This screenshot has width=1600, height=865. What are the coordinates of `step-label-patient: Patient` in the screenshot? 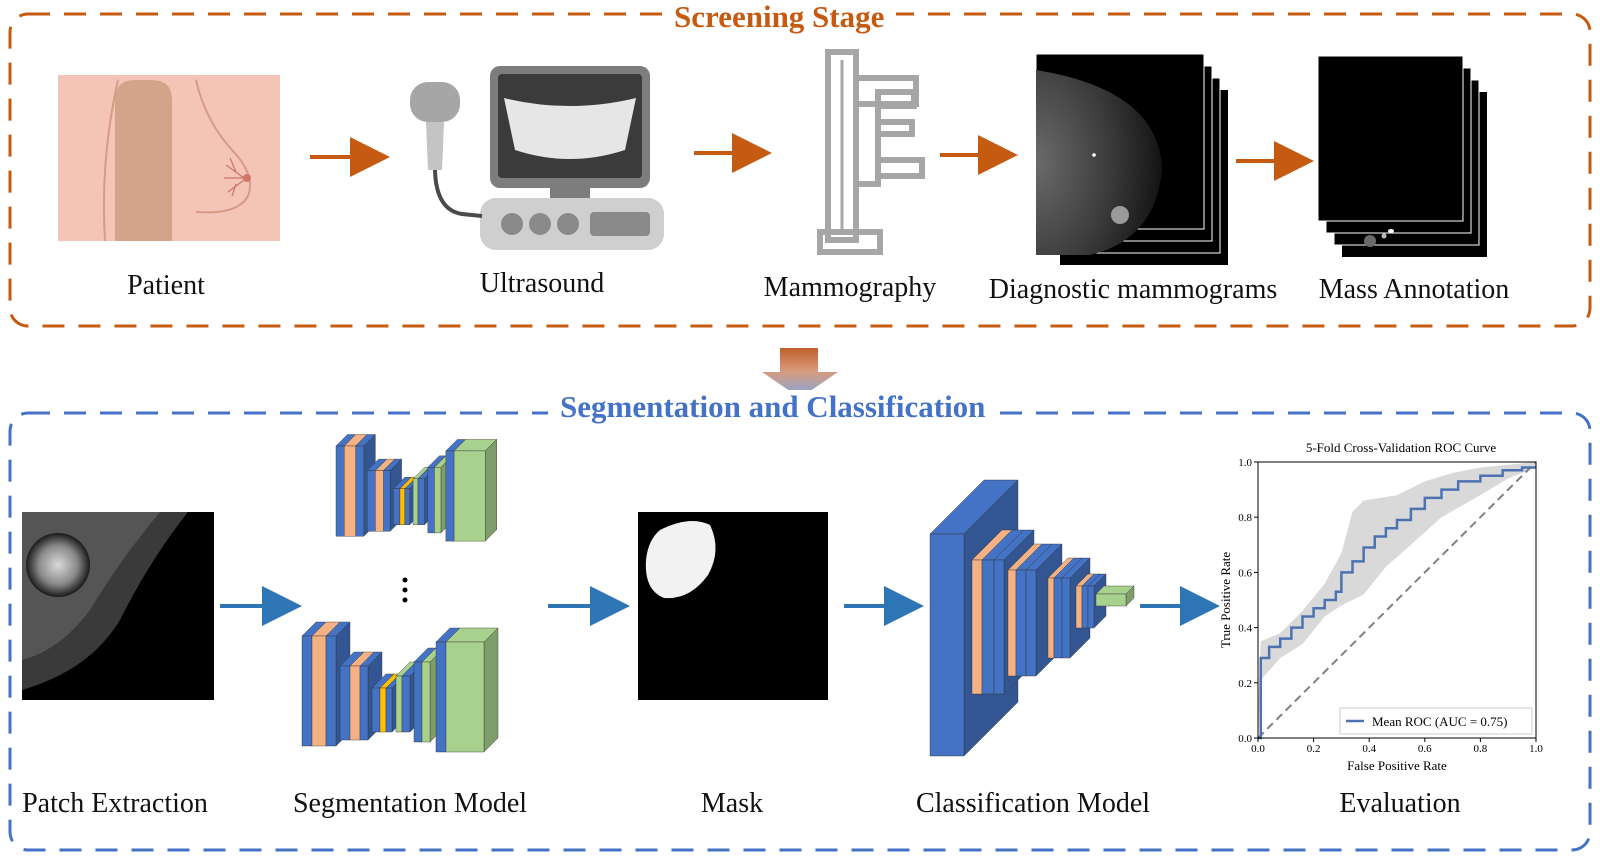 It's located at (166, 285).